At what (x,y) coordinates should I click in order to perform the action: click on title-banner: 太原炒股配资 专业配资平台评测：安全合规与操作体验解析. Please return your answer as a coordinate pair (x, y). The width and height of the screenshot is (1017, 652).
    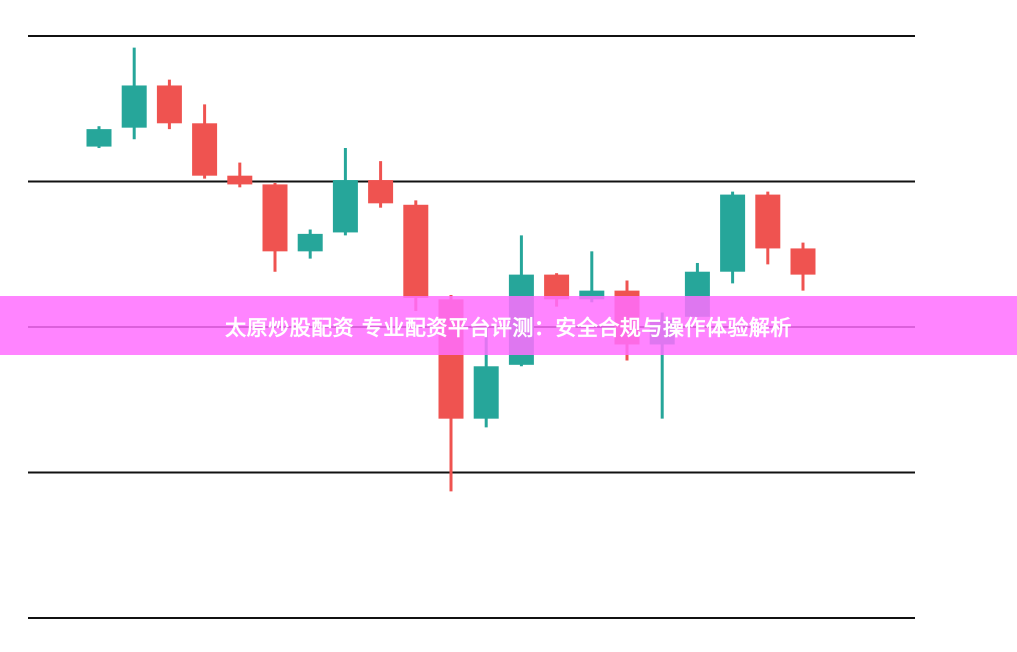
    Looking at the image, I should click on (508, 325).